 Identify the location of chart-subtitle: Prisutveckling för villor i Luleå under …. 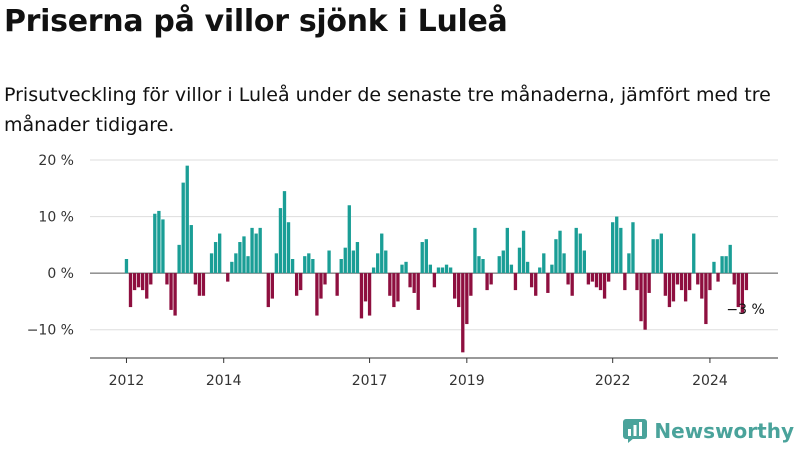
(387, 110).